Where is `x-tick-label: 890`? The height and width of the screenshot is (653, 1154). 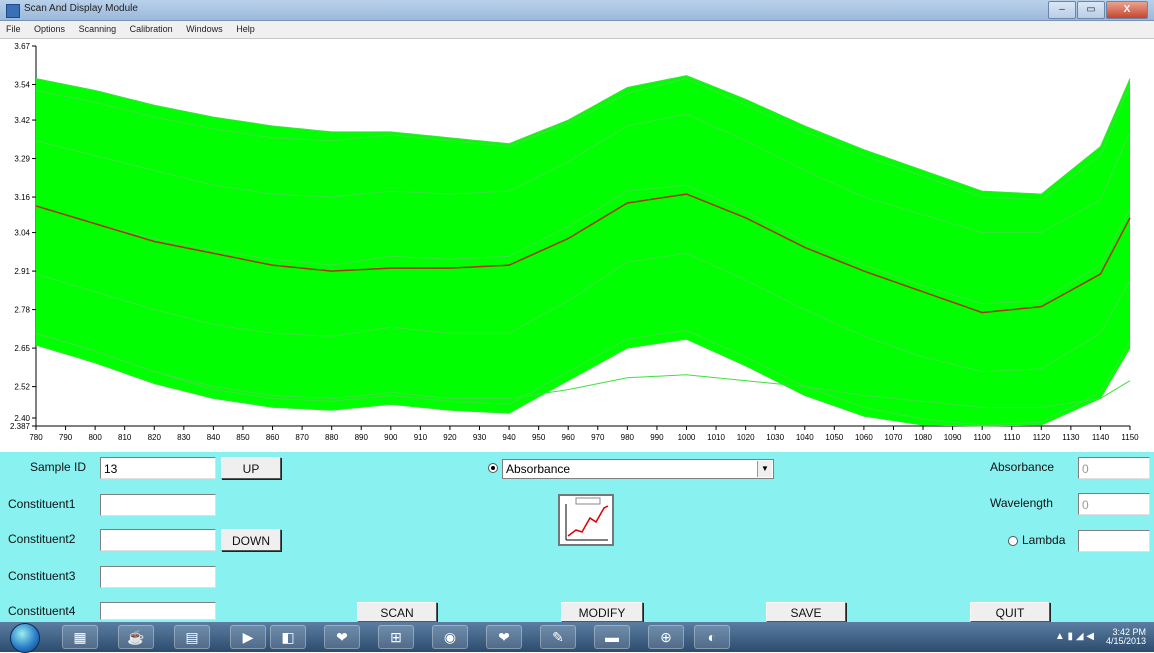
x-tick-label: 890 is located at coordinates (362, 437).